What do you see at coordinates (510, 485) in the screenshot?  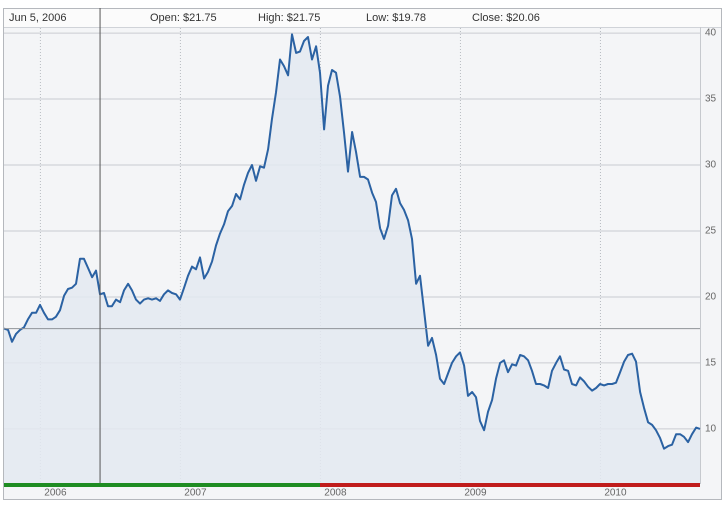 I see `range-bar-down` at bounding box center [510, 485].